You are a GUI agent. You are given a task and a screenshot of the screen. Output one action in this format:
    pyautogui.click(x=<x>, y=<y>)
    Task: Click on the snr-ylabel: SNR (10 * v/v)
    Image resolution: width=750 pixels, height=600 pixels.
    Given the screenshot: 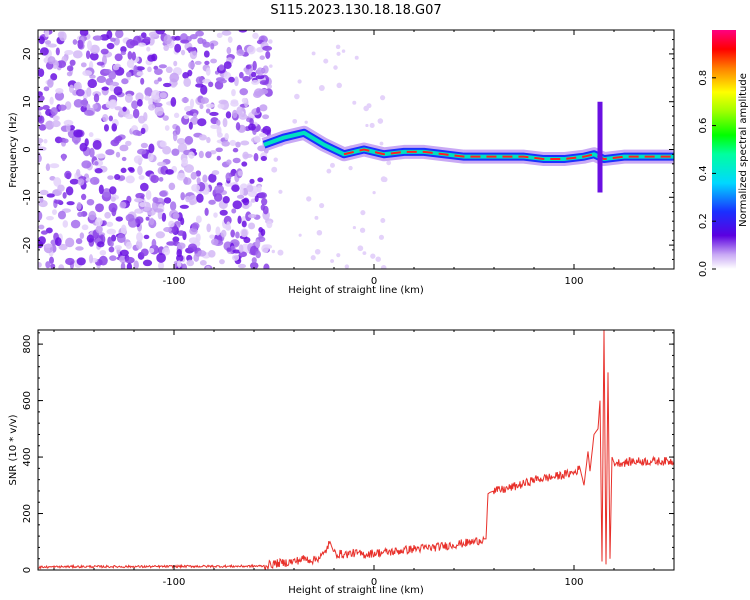 What is the action you would take?
    pyautogui.click(x=13, y=449)
    